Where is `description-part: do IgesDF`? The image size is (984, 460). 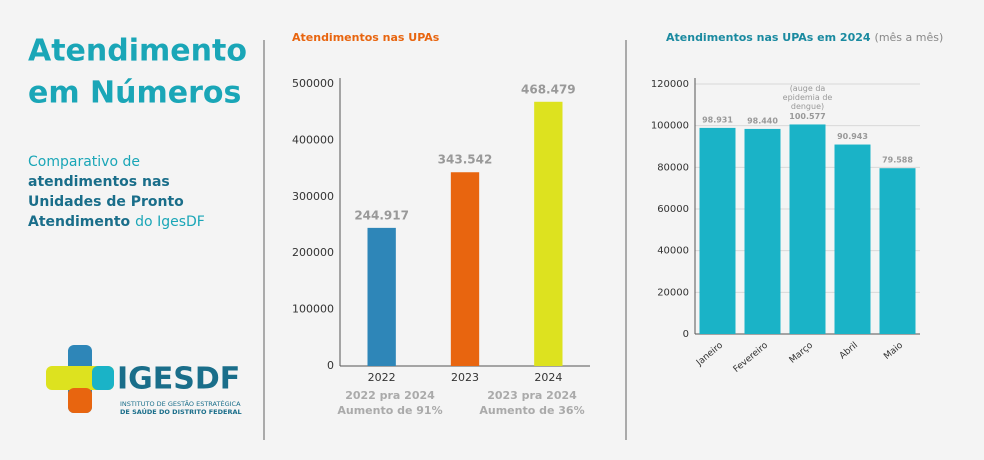 description-part: do IgesDF is located at coordinates (170, 222).